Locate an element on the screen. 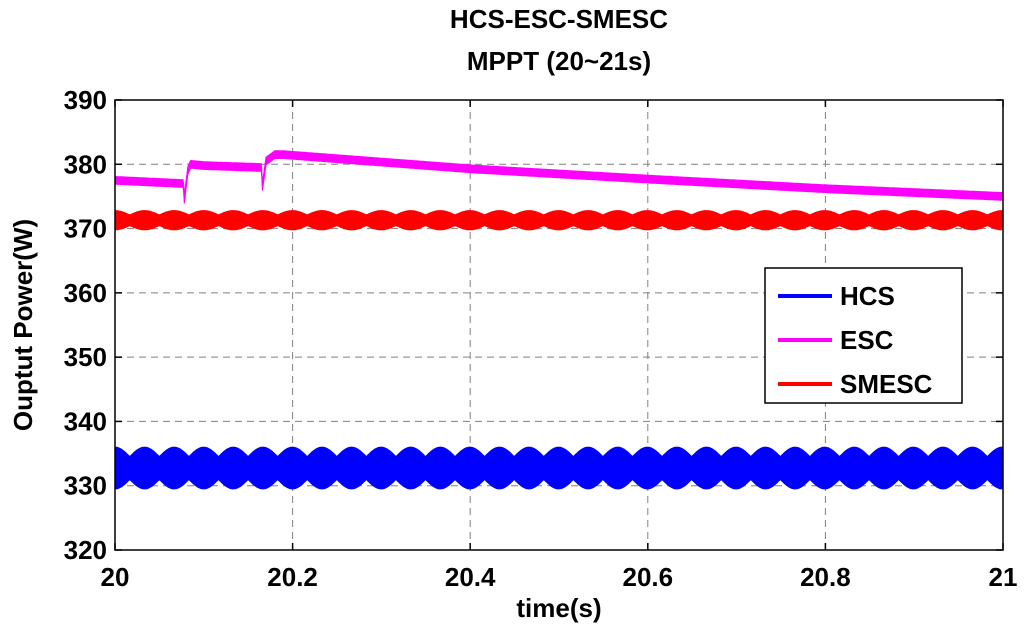 This screenshot has width=1024, height=629. legend-label-esc: ESC is located at coordinates (867, 340).